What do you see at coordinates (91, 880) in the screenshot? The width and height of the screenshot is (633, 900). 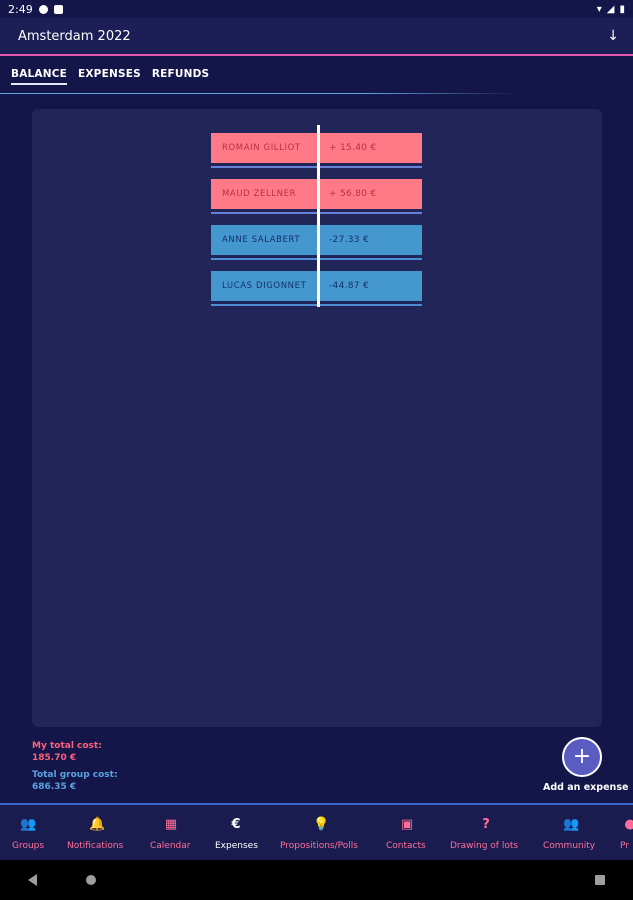 I see `home-icon` at bounding box center [91, 880].